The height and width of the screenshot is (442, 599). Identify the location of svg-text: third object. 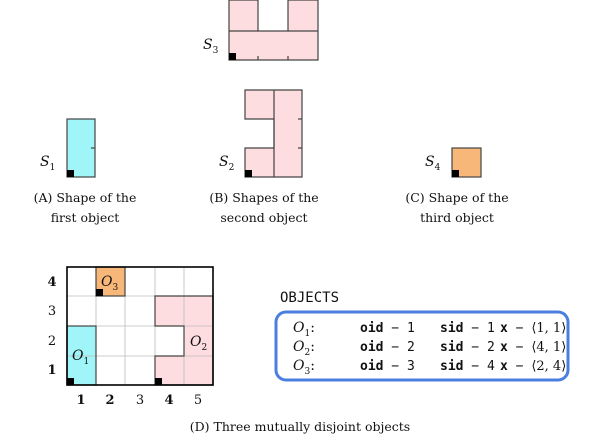
(457, 217).